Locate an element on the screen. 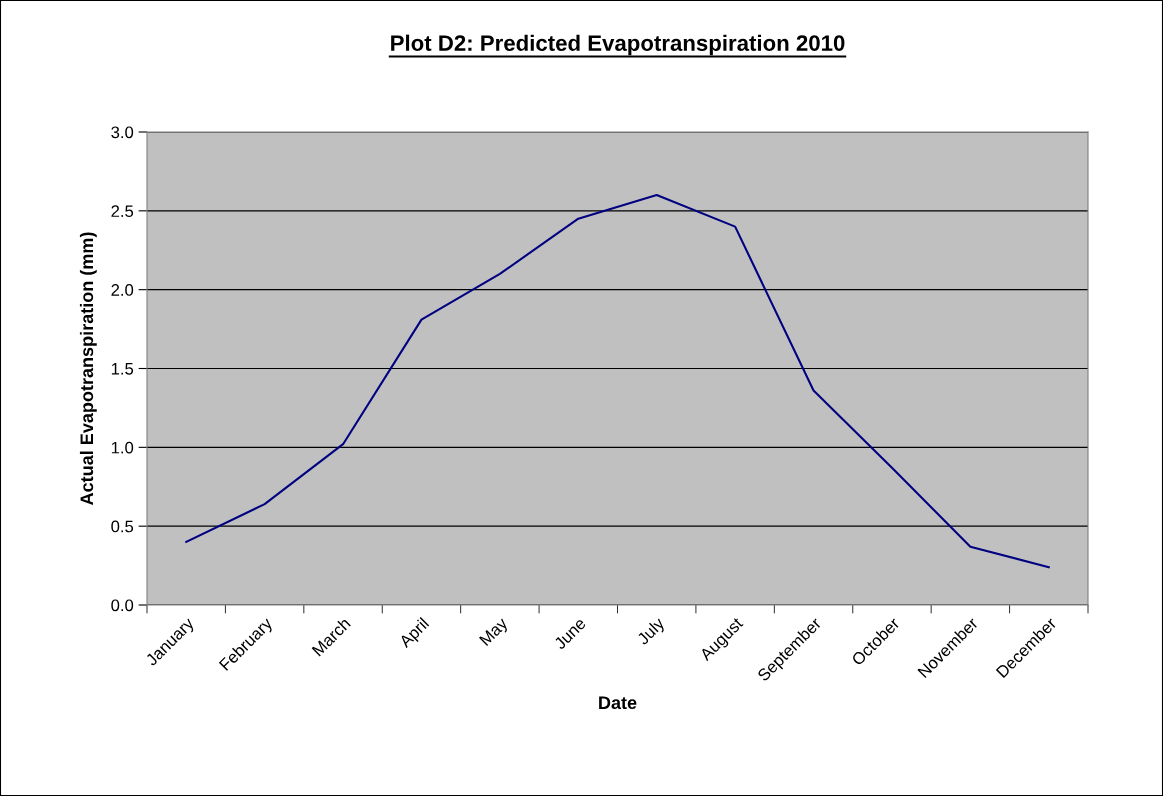 This screenshot has height=796, width=1163. y-axis-title: Actual Evapotranspiration (mm) is located at coordinates (88, 368).